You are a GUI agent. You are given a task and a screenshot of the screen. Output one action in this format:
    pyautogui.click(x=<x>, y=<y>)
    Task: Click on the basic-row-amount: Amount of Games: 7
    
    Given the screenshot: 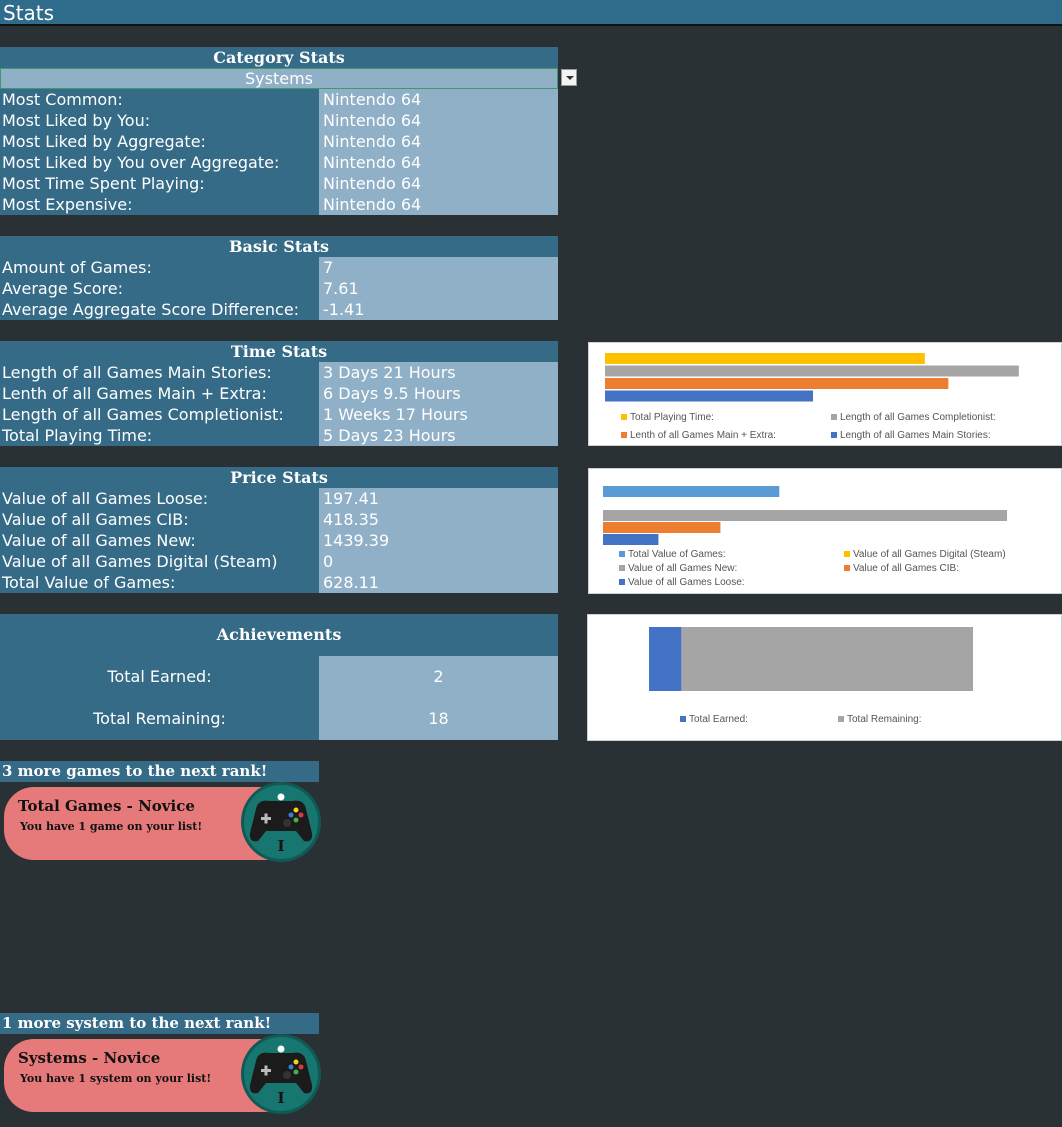 What is the action you would take?
    pyautogui.click(x=279, y=267)
    